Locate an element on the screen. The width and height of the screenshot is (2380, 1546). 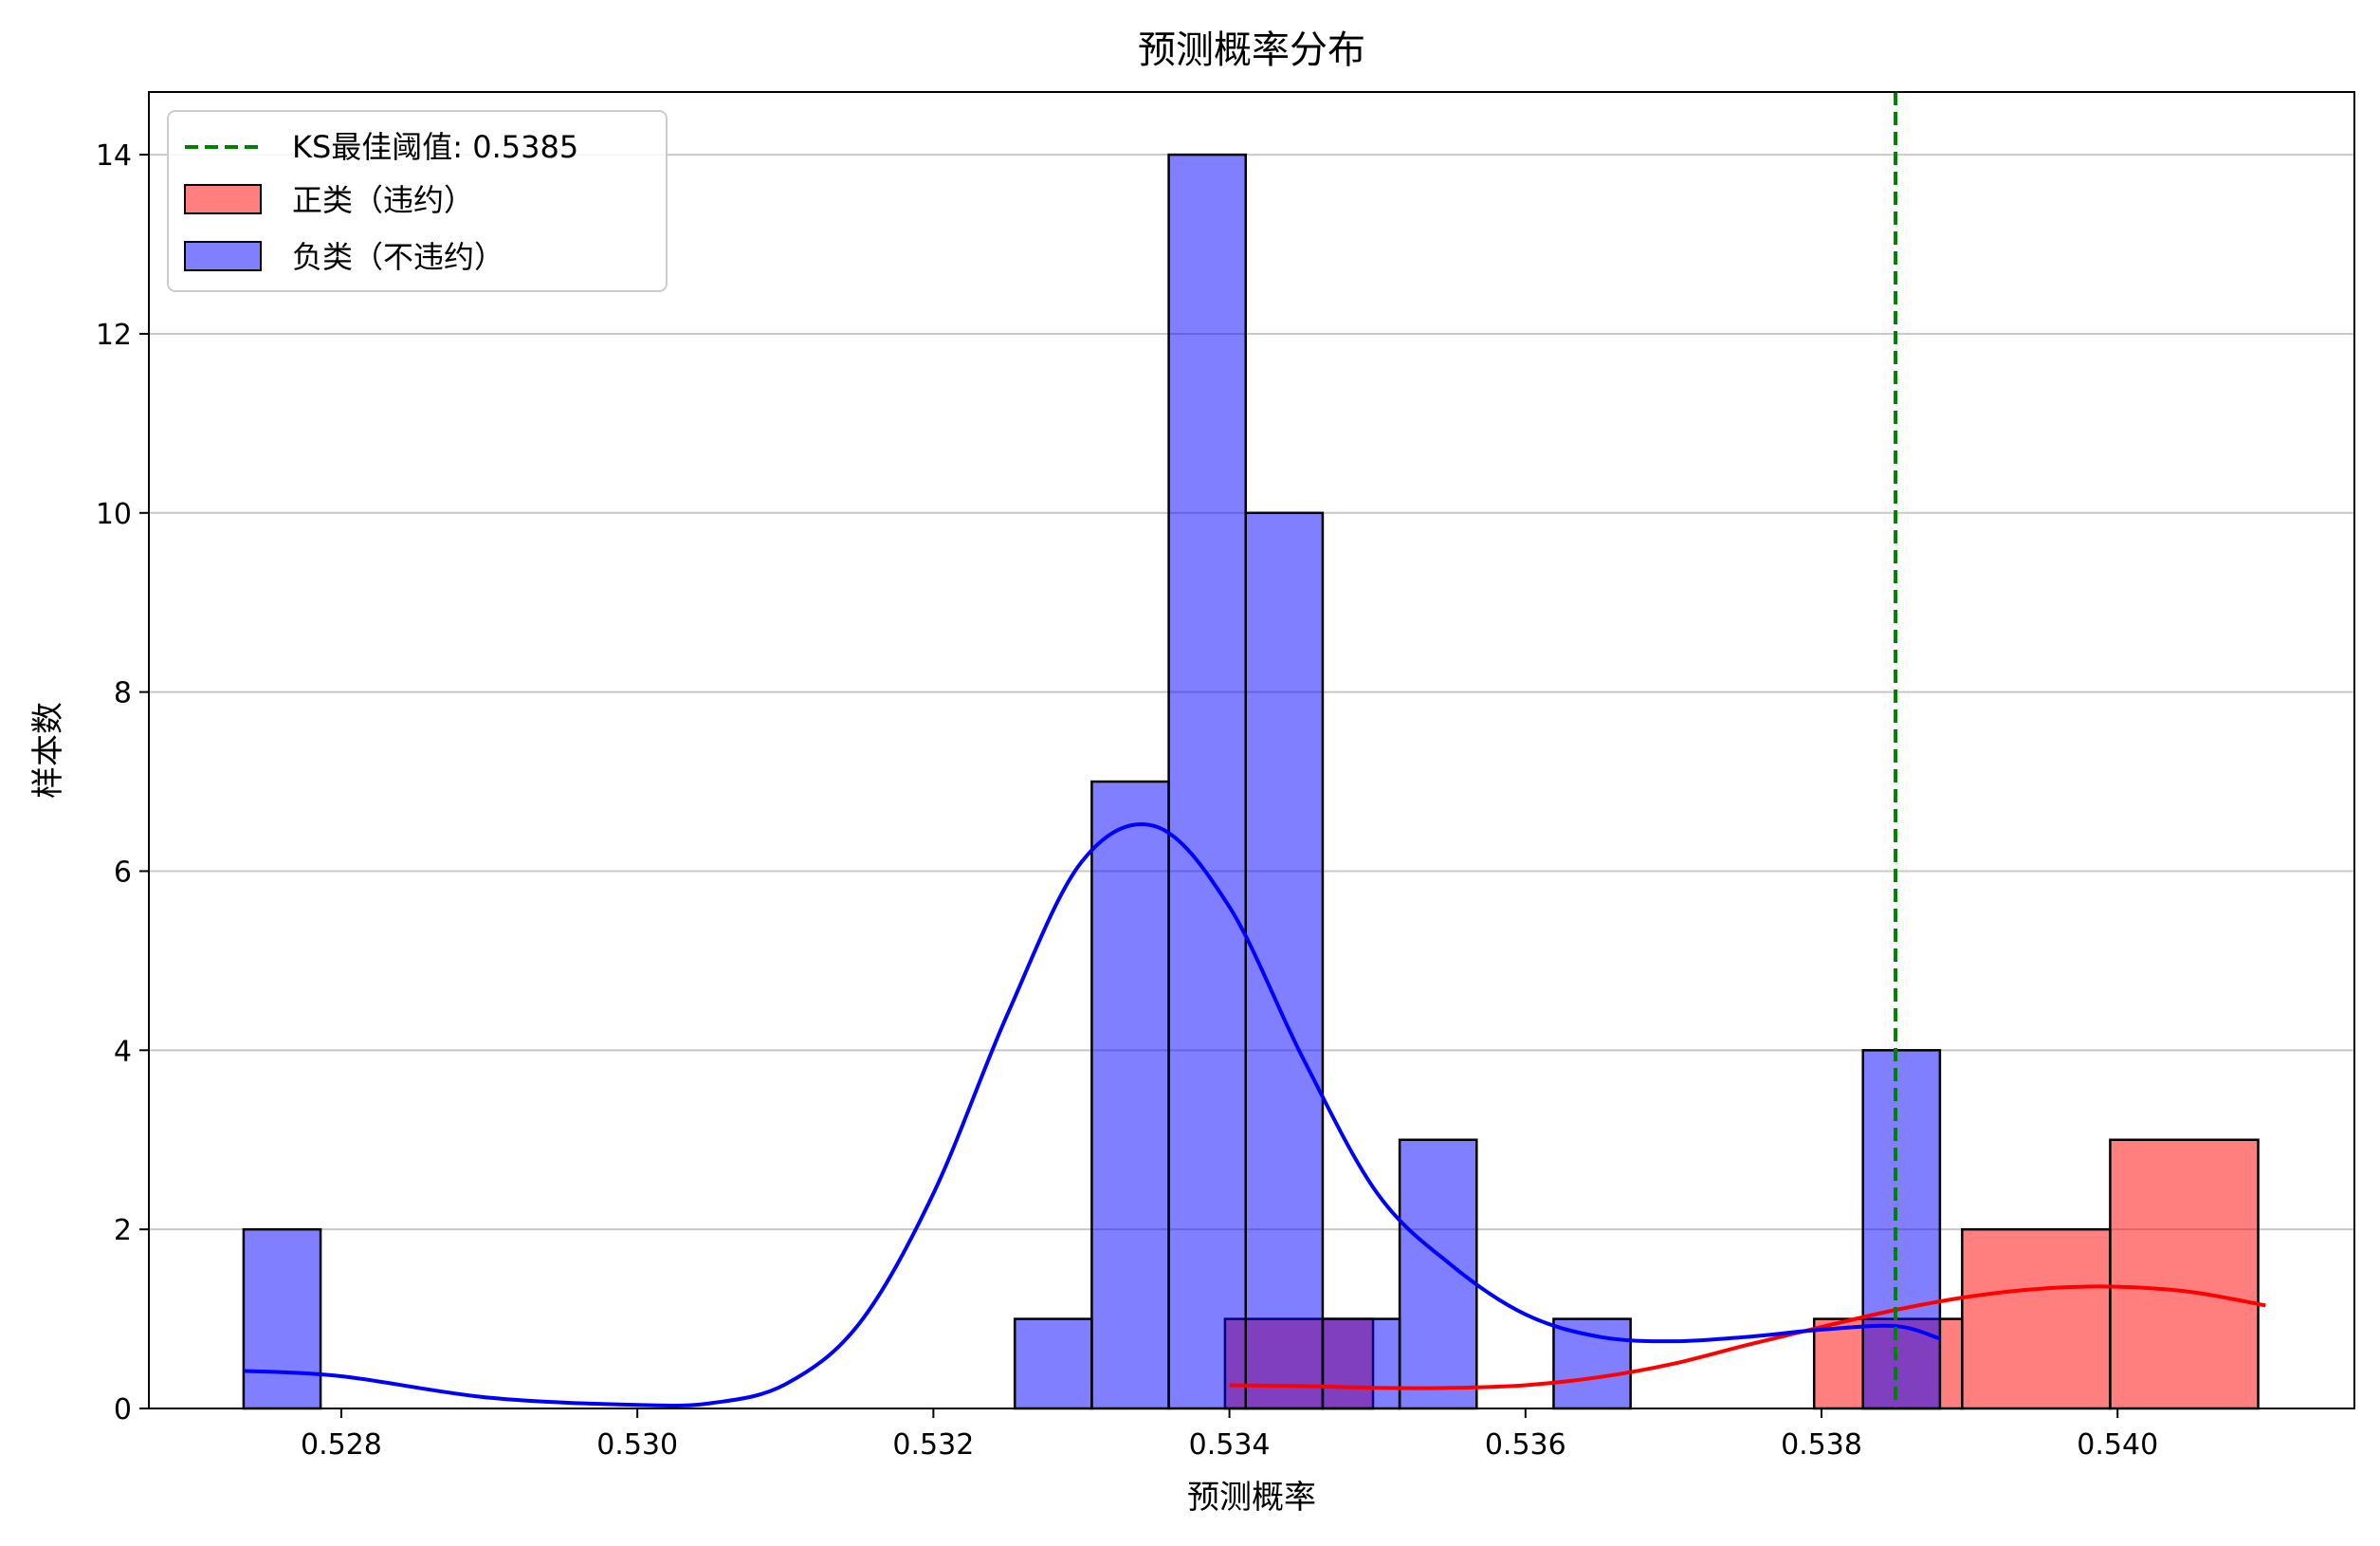
x-tick-label-1: 0.530 is located at coordinates (637, 1445).